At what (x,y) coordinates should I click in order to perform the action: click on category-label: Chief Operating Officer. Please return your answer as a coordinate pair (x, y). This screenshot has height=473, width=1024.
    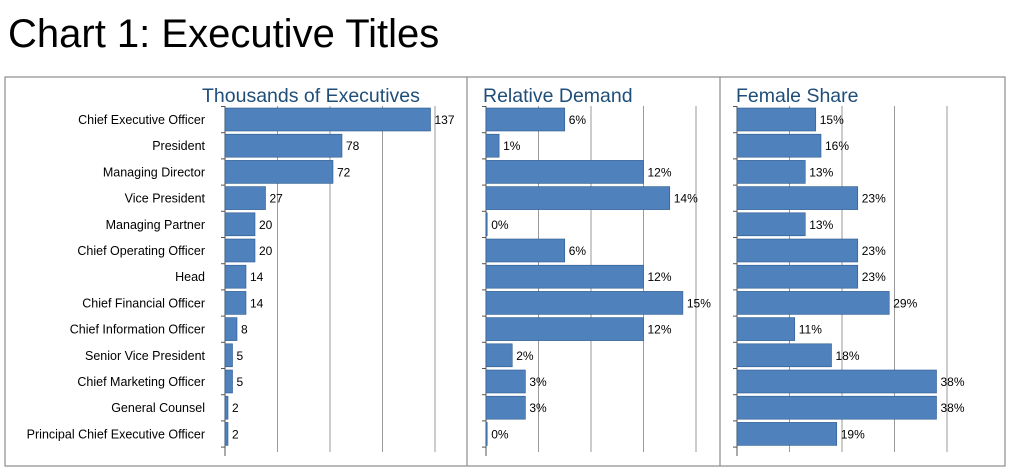
    Looking at the image, I should click on (141, 251).